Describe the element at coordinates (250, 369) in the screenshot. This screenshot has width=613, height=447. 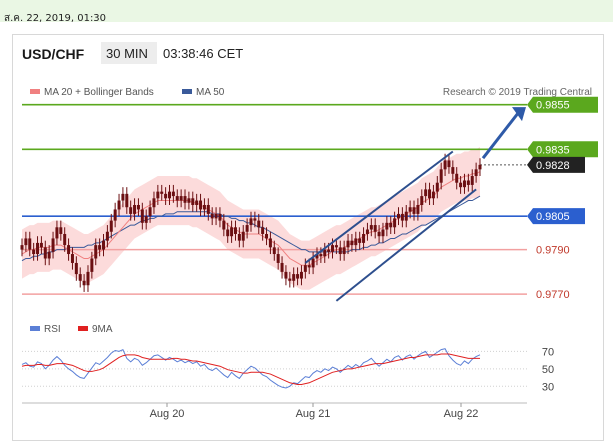
I see `rsi-ma9-line` at that location.